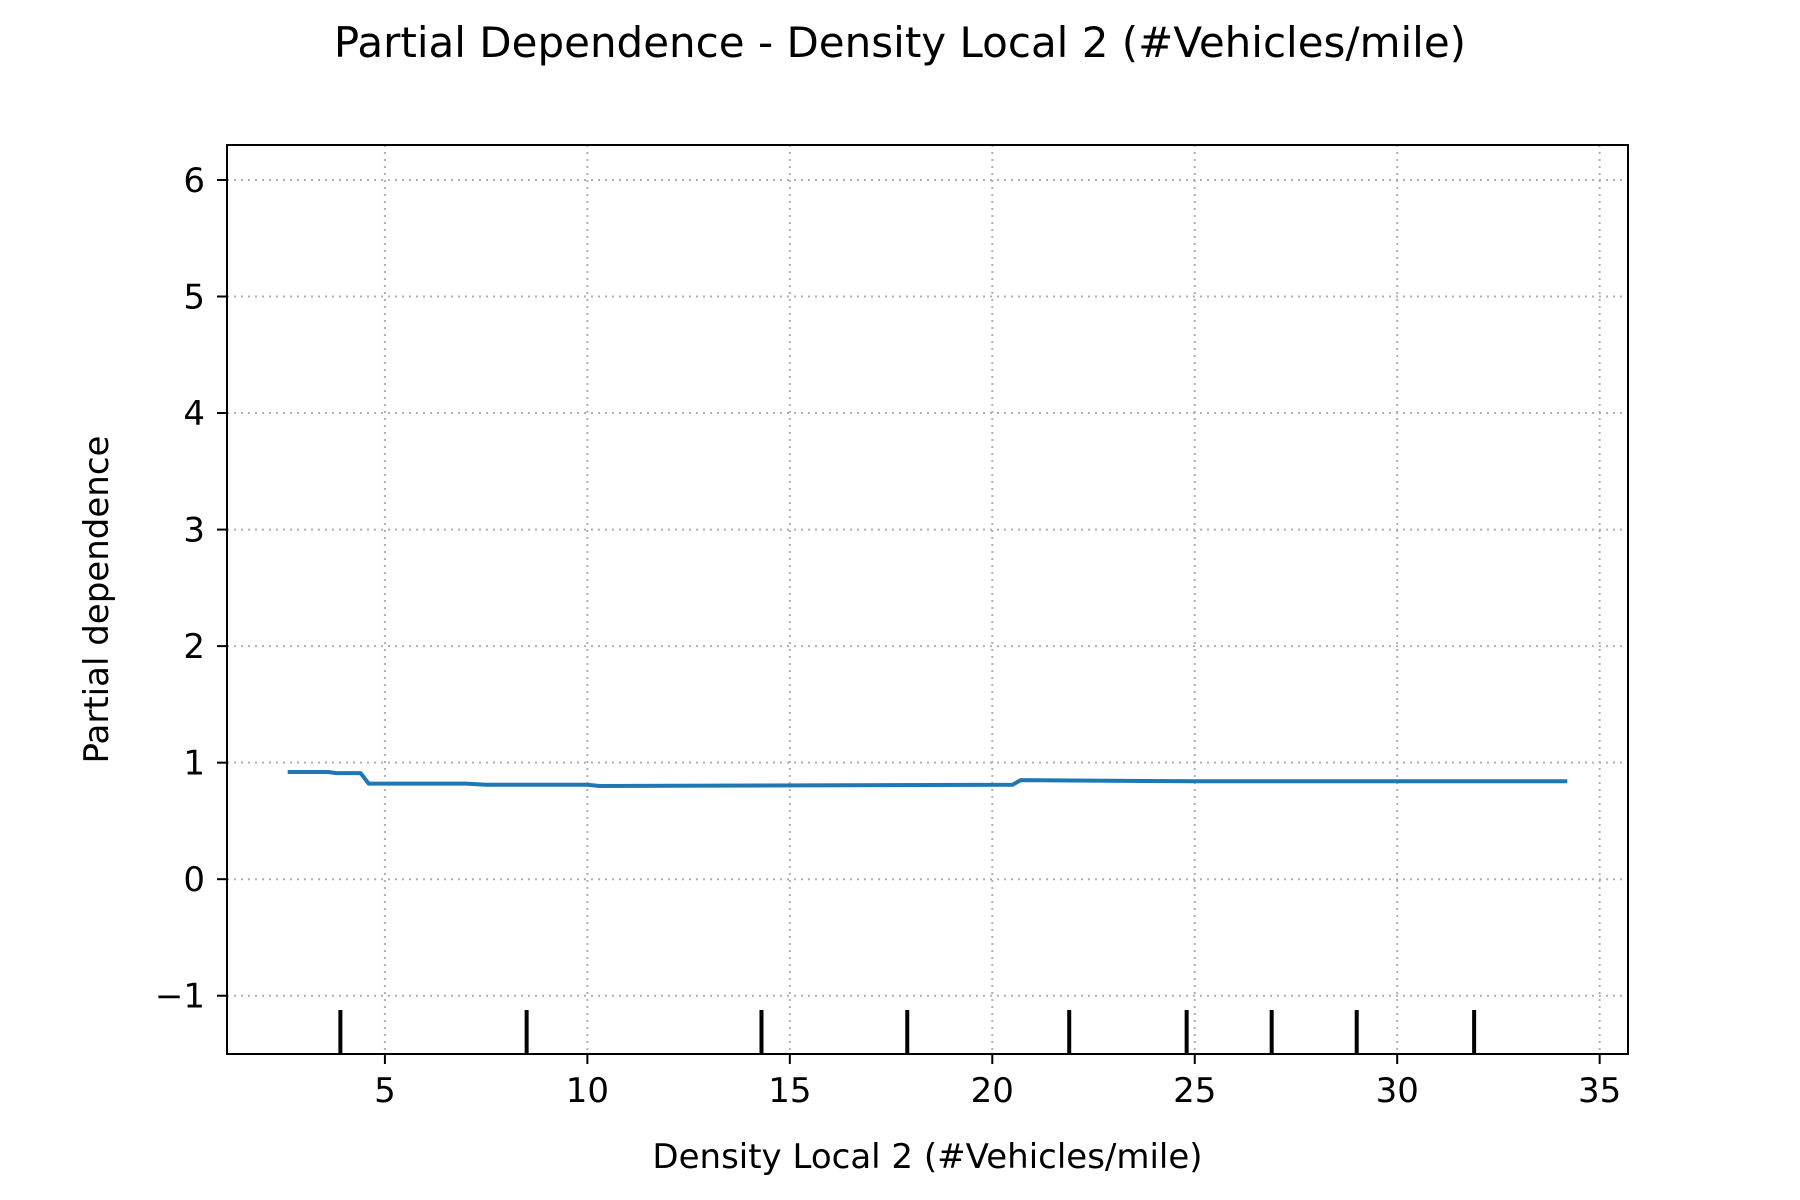 The image size is (1800, 1200). Describe the element at coordinates (194, 880) in the screenshot. I see `y-tick-label: 0` at that location.